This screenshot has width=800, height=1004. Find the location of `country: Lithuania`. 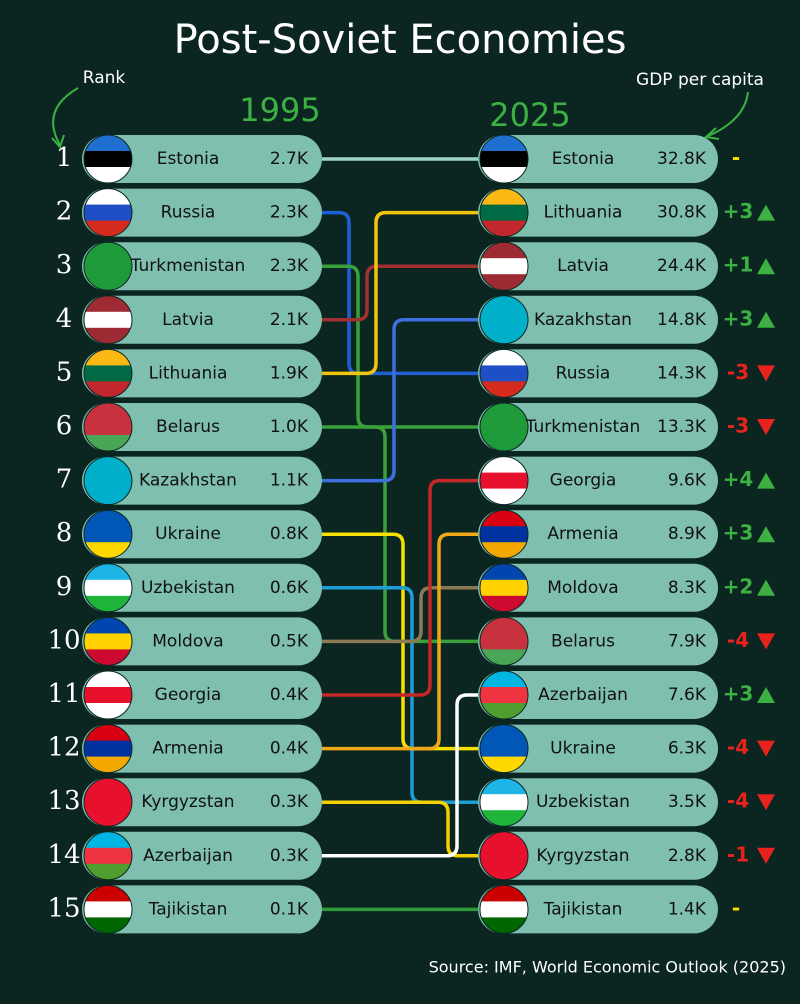

country: Lithuania is located at coordinates (188, 373).